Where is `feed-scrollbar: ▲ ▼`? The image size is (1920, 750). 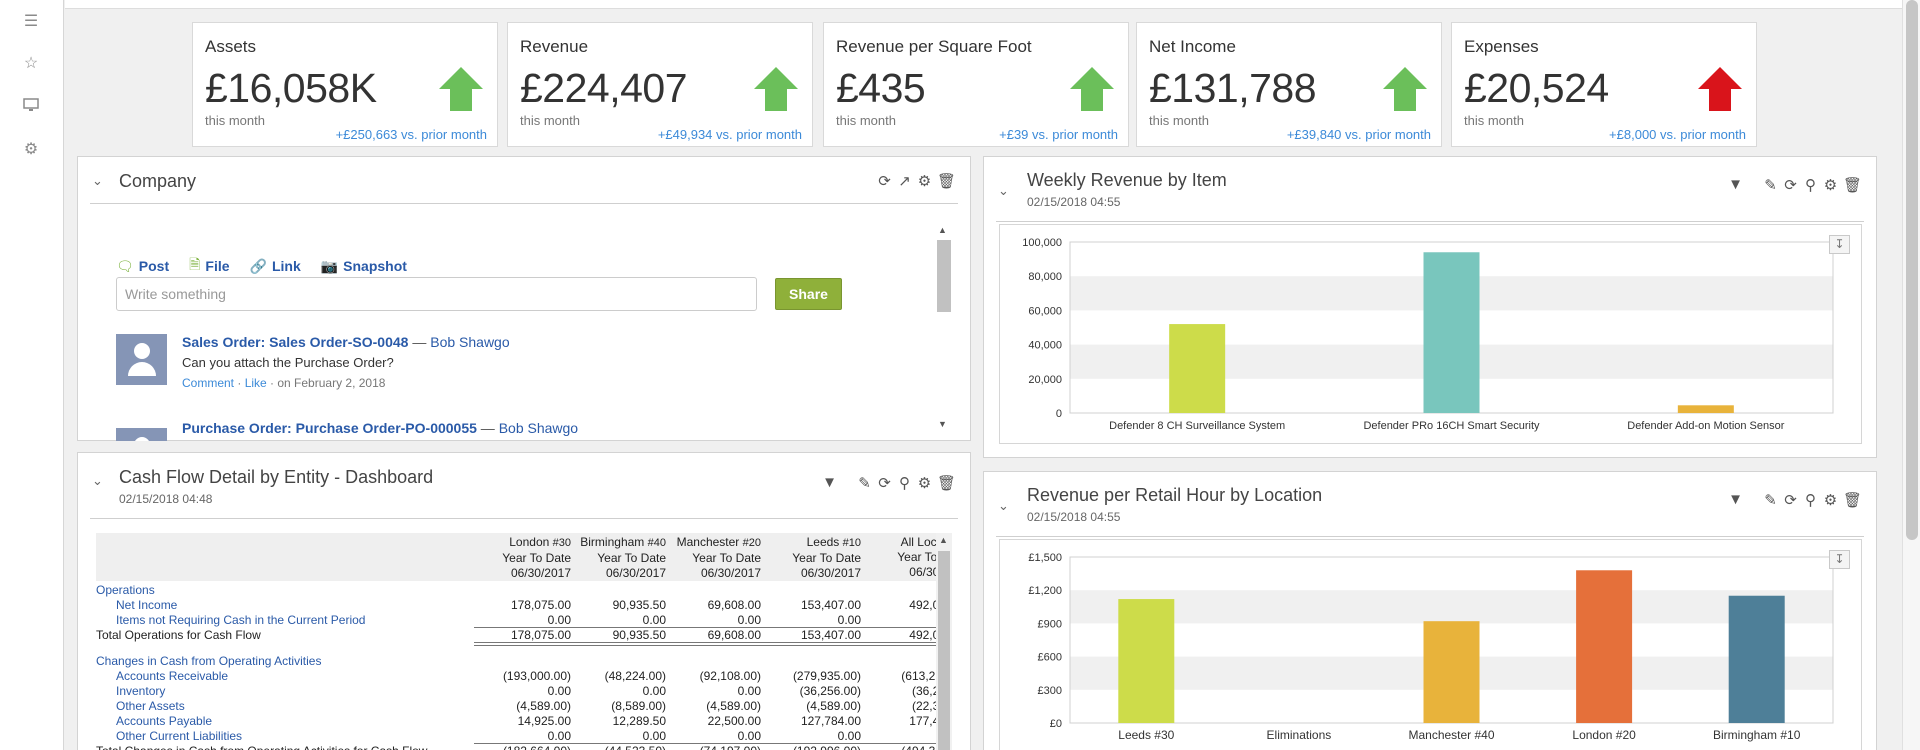
feed-scrollbar: ▲ ▼ is located at coordinates (943, 327).